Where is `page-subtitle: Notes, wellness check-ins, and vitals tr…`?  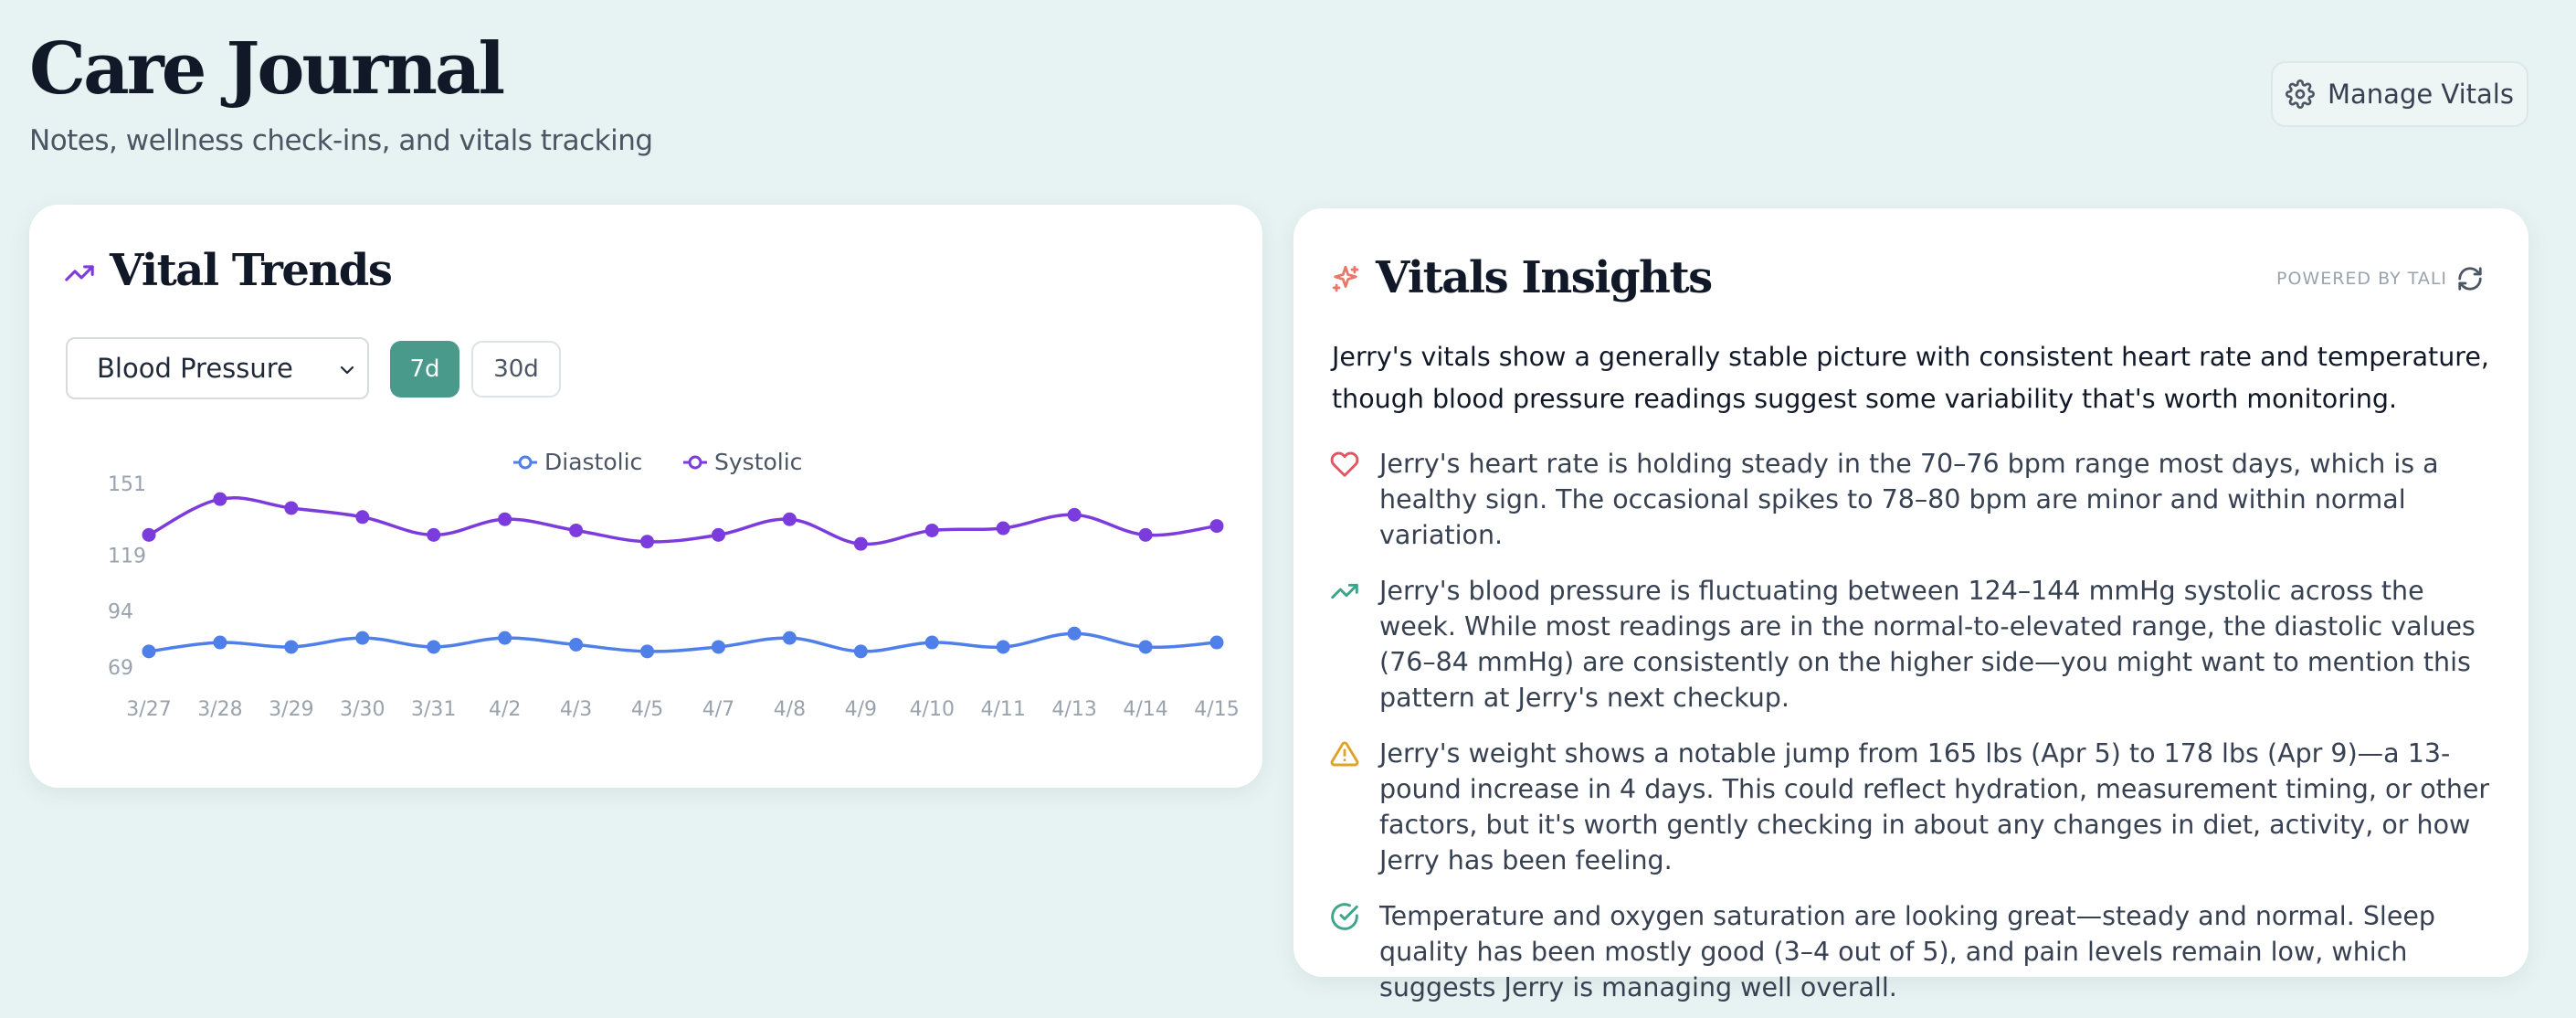 page-subtitle: Notes, wellness check-ins, and vitals tr… is located at coordinates (341, 140).